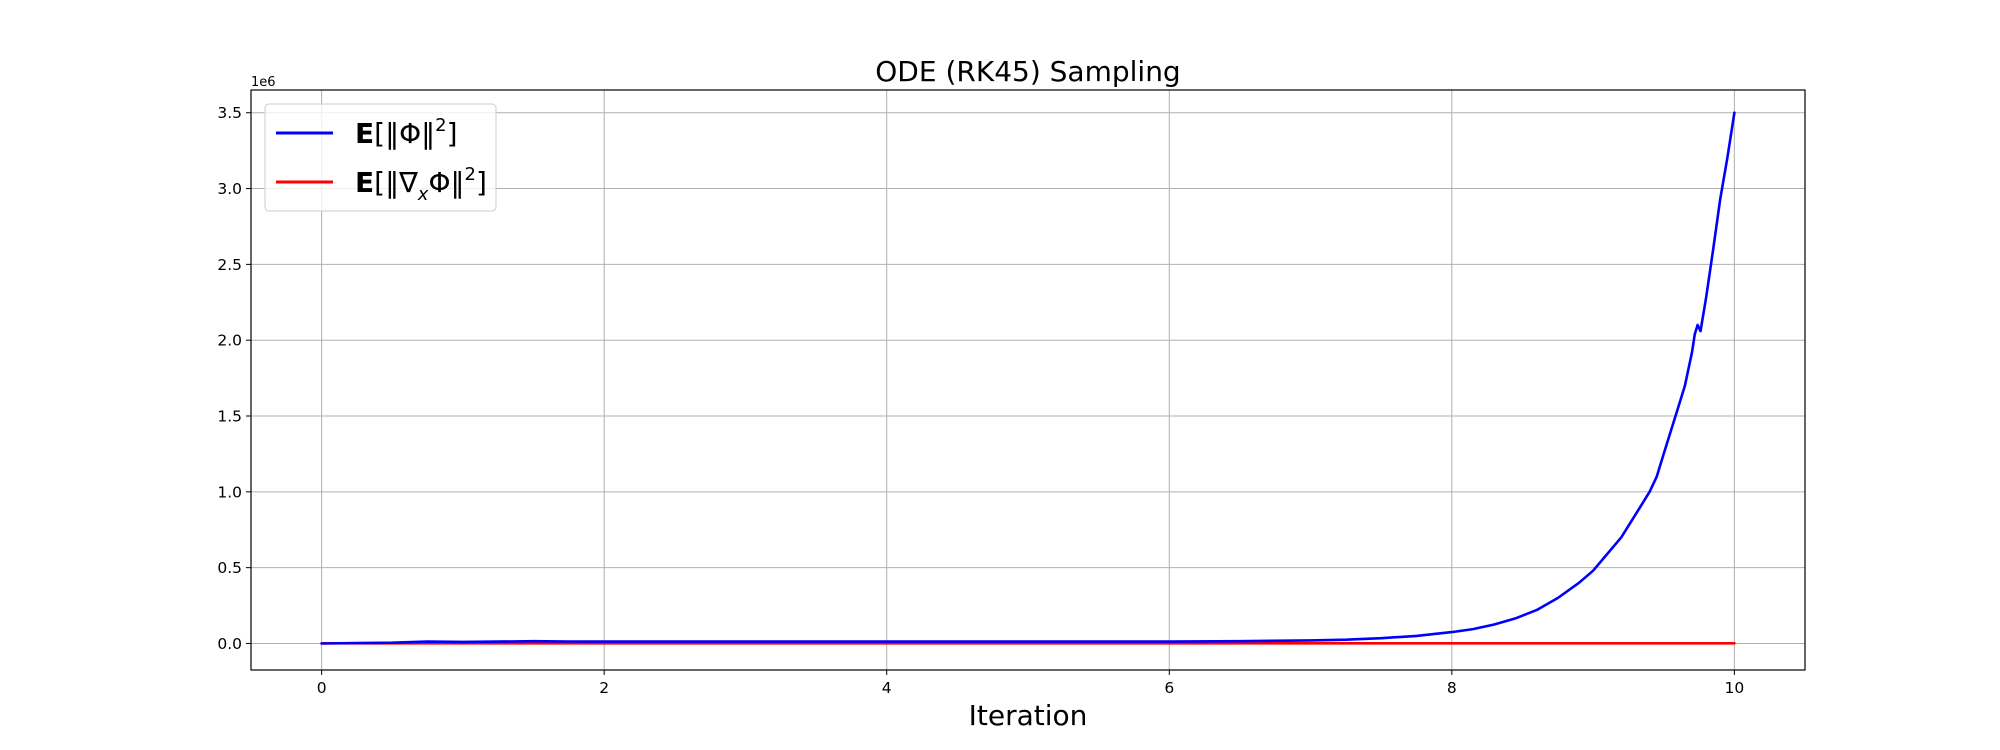  Describe the element at coordinates (887, 688) in the screenshot. I see `x-tick-label: 4` at that location.